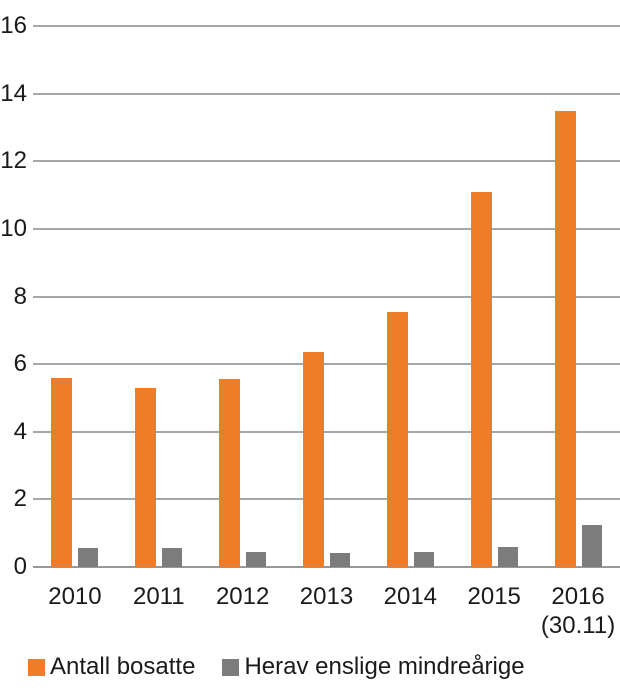 This screenshot has height=695, width=620. What do you see at coordinates (20, 296) in the screenshot?
I see `y-tick-label-8: 8` at bounding box center [20, 296].